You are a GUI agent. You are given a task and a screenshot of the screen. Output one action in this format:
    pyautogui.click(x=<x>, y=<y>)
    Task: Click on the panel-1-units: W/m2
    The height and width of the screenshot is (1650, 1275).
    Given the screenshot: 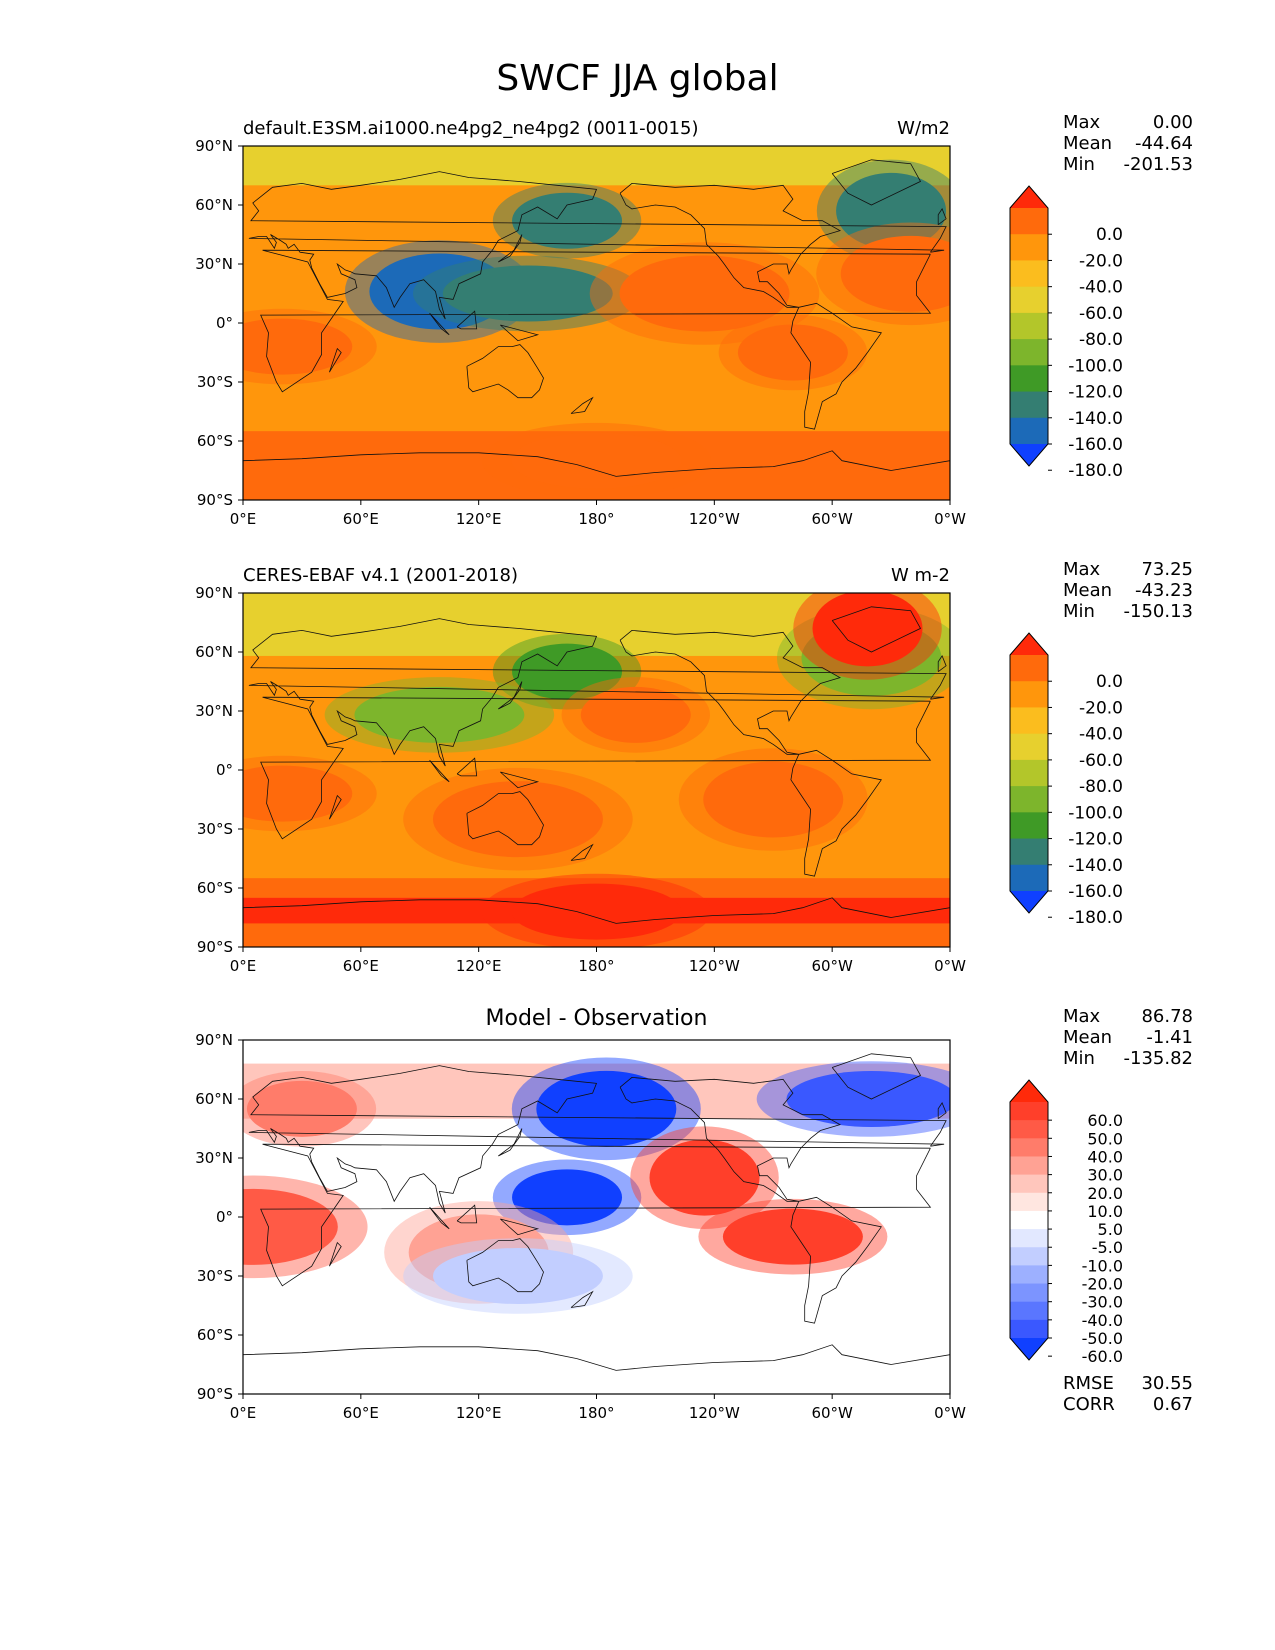 What is the action you would take?
    pyautogui.click(x=923, y=128)
    